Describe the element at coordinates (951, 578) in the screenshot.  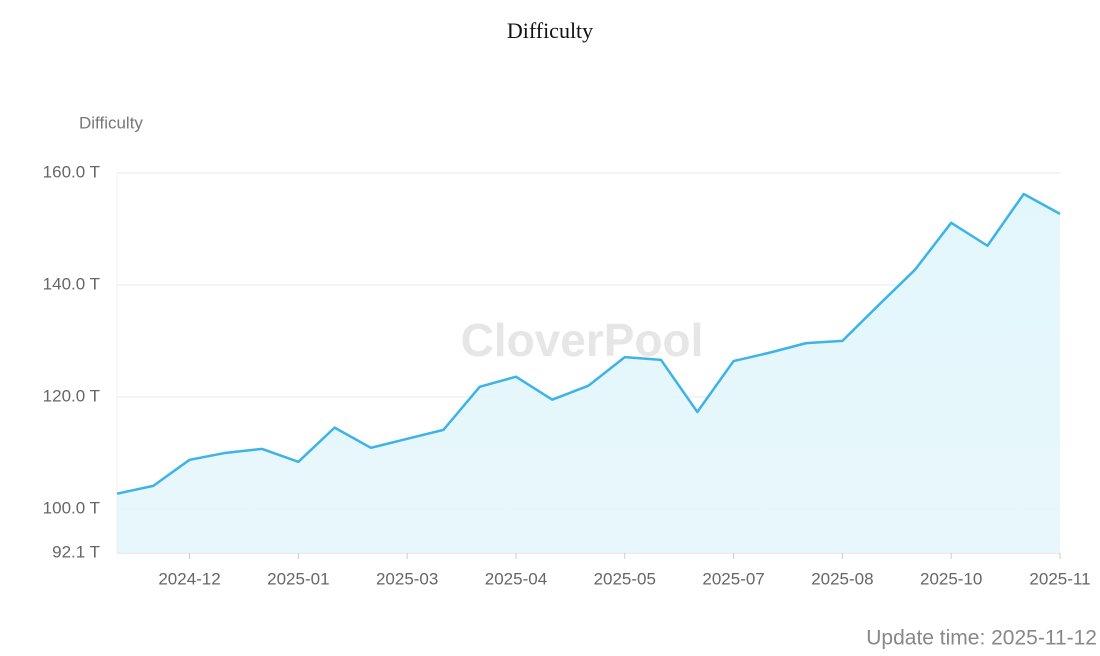
I see `x-tick-label: 2025-10` at that location.